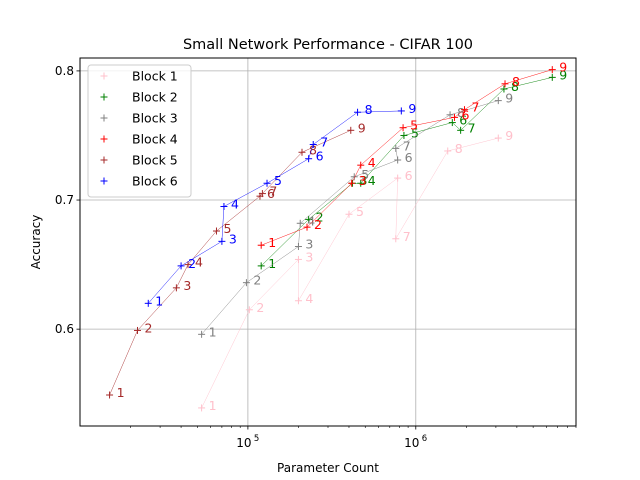  I want to click on legend-label: Block 6, so click(155, 181).